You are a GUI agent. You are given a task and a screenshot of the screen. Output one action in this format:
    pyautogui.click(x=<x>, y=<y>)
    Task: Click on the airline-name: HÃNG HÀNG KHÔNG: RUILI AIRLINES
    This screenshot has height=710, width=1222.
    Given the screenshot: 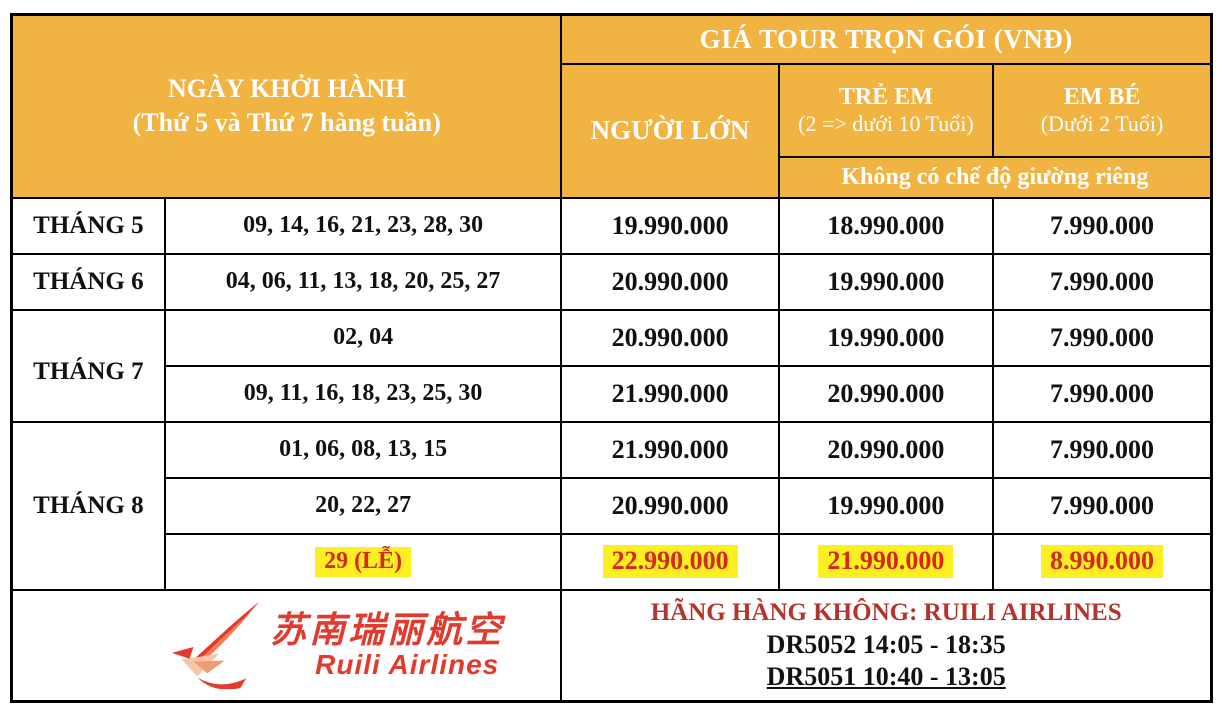 What is the action you would take?
    pyautogui.click(x=886, y=613)
    